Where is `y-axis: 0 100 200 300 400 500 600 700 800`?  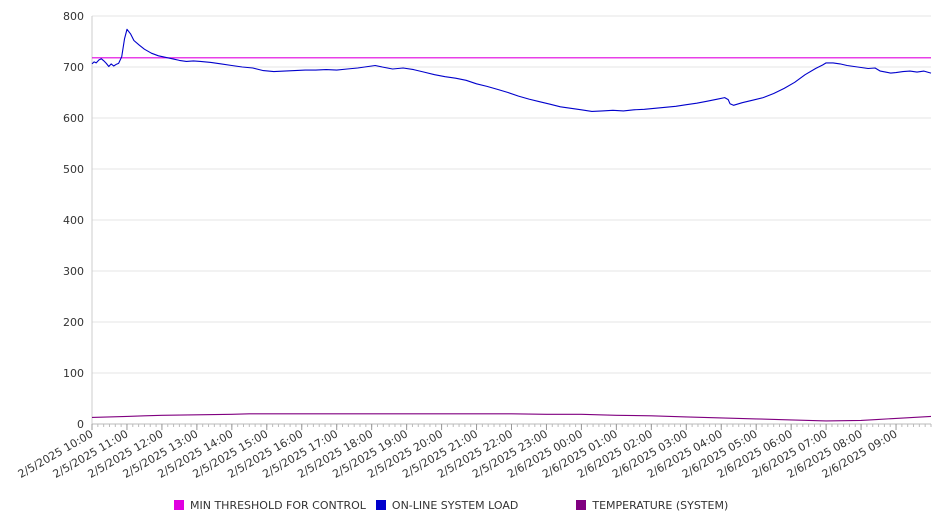 y-axis: 0 100 200 300 400 500 600 700 800 is located at coordinates (78, 220).